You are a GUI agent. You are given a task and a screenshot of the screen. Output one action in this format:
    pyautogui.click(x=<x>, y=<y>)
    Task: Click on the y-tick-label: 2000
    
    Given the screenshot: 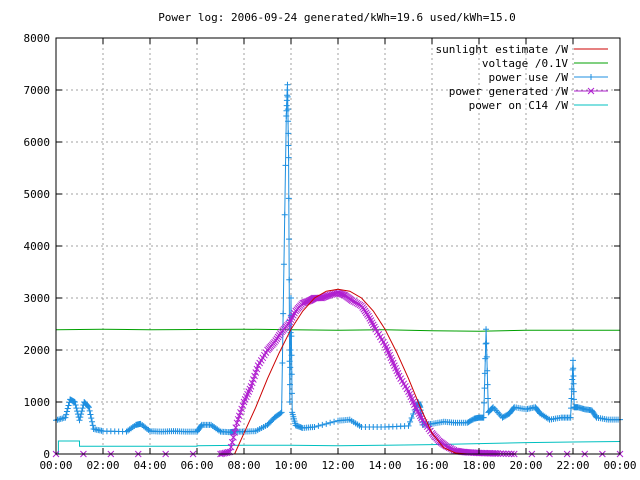 What is the action you would take?
    pyautogui.click(x=37, y=350)
    